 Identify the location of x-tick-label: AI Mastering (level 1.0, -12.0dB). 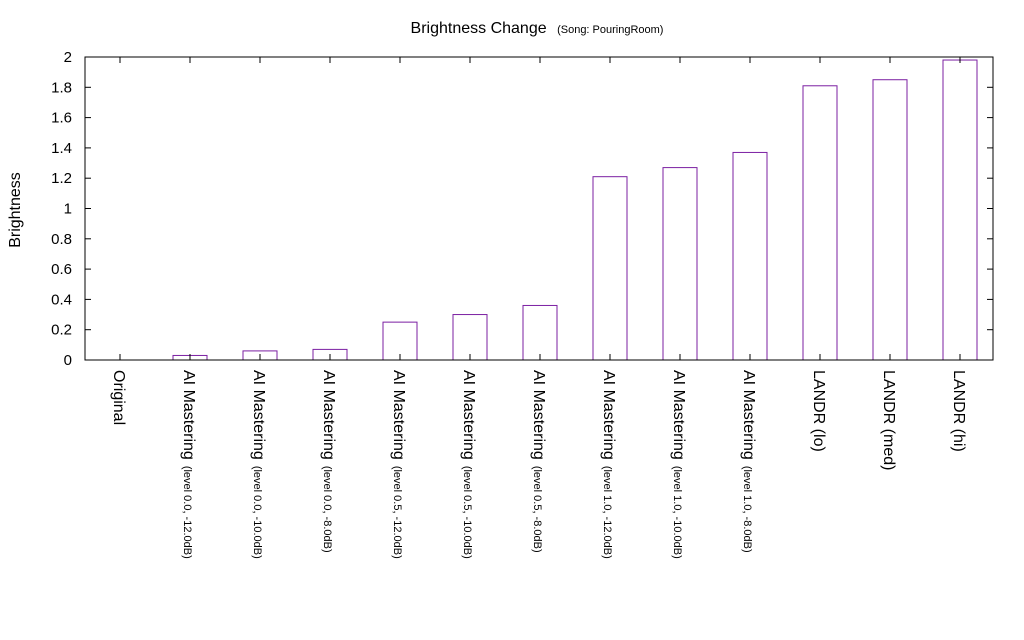
(608, 464).